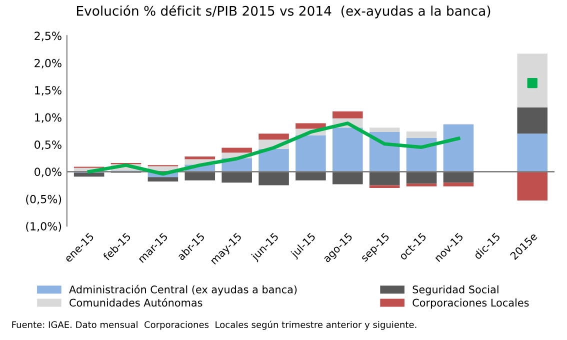 The height and width of the screenshot is (340, 567). Describe the element at coordinates (48, 91) in the screenshot. I see `y-tick-label: 1,5%` at that location.